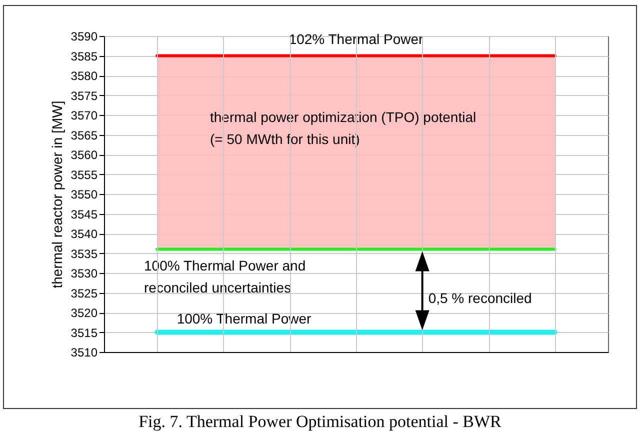  What do you see at coordinates (84, 214) in the screenshot?
I see `y-tick-label: 3545` at bounding box center [84, 214].